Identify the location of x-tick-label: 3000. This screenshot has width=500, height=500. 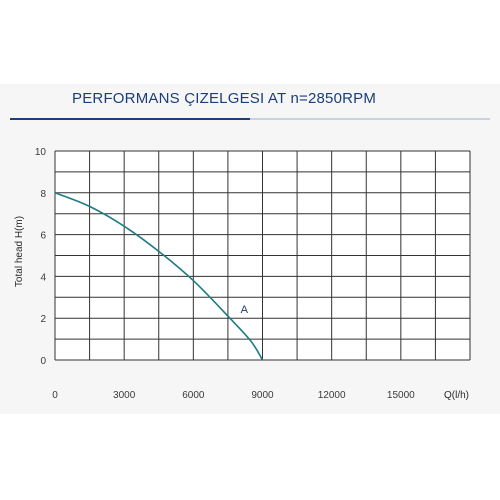
(124, 395).